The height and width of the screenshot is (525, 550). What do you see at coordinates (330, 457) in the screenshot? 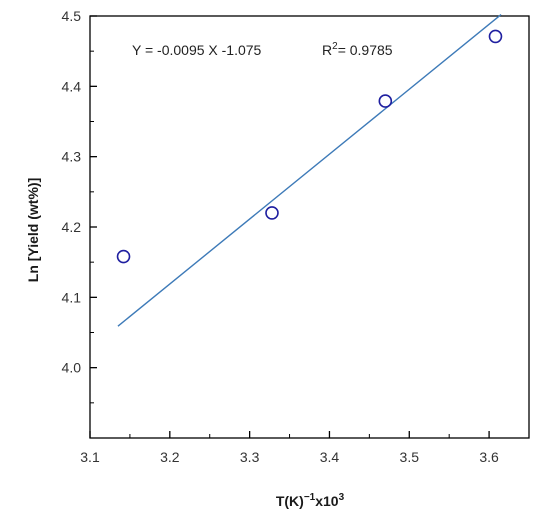
I see `x-tick-label: 3.4` at bounding box center [330, 457].